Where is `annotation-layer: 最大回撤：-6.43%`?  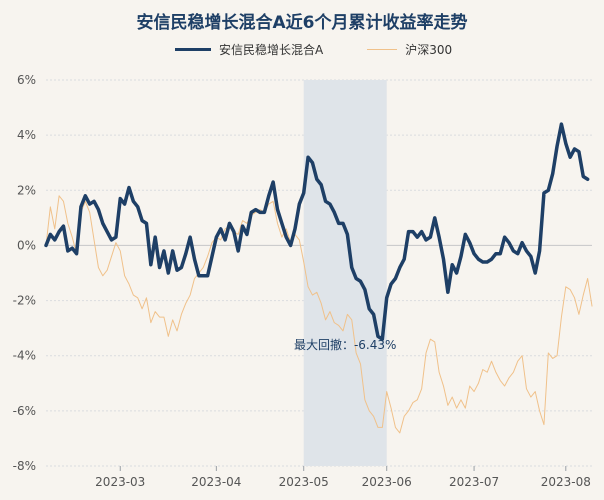
annotation-layer: 最大回撤：-6.43% is located at coordinates (345, 344).